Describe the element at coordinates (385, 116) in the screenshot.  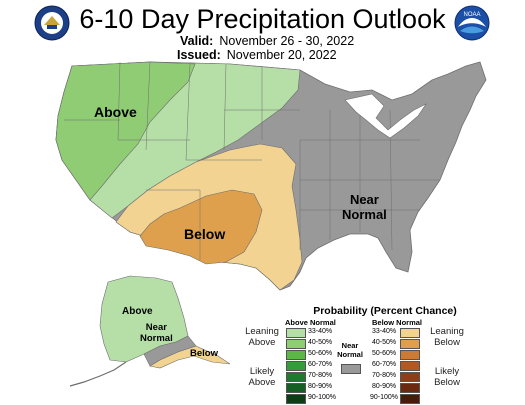
I see `great-lakes` at that location.